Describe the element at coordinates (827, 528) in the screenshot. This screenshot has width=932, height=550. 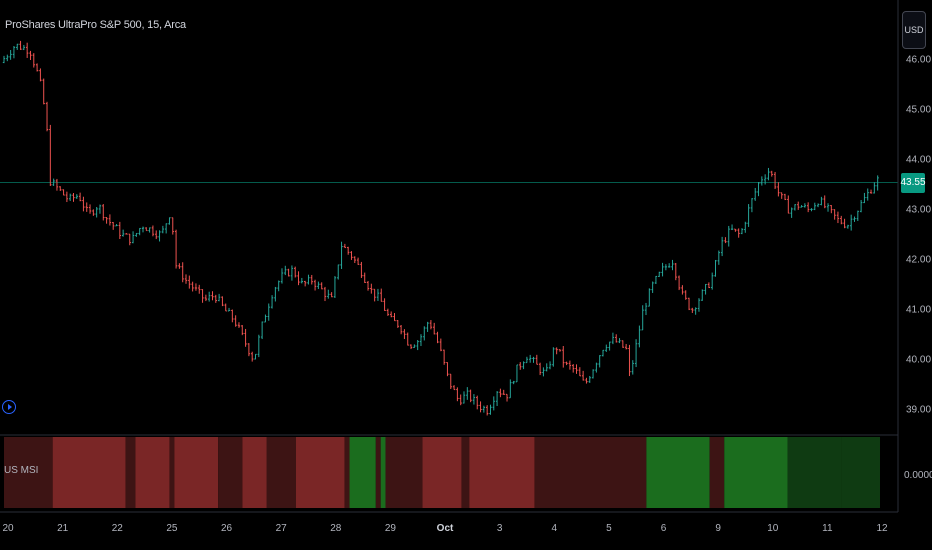
I see `time-tick: 11` at that location.